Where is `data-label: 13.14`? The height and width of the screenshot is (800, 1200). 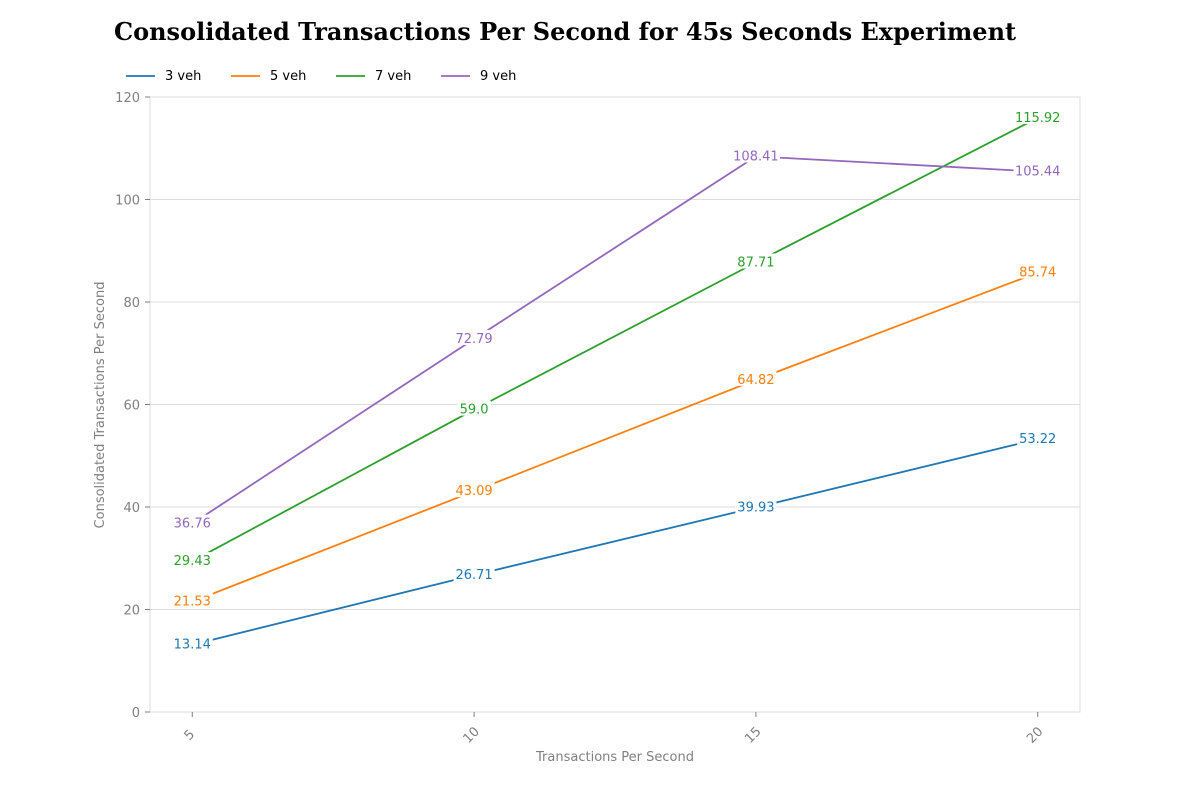 data-label: 13.14 is located at coordinates (192, 645).